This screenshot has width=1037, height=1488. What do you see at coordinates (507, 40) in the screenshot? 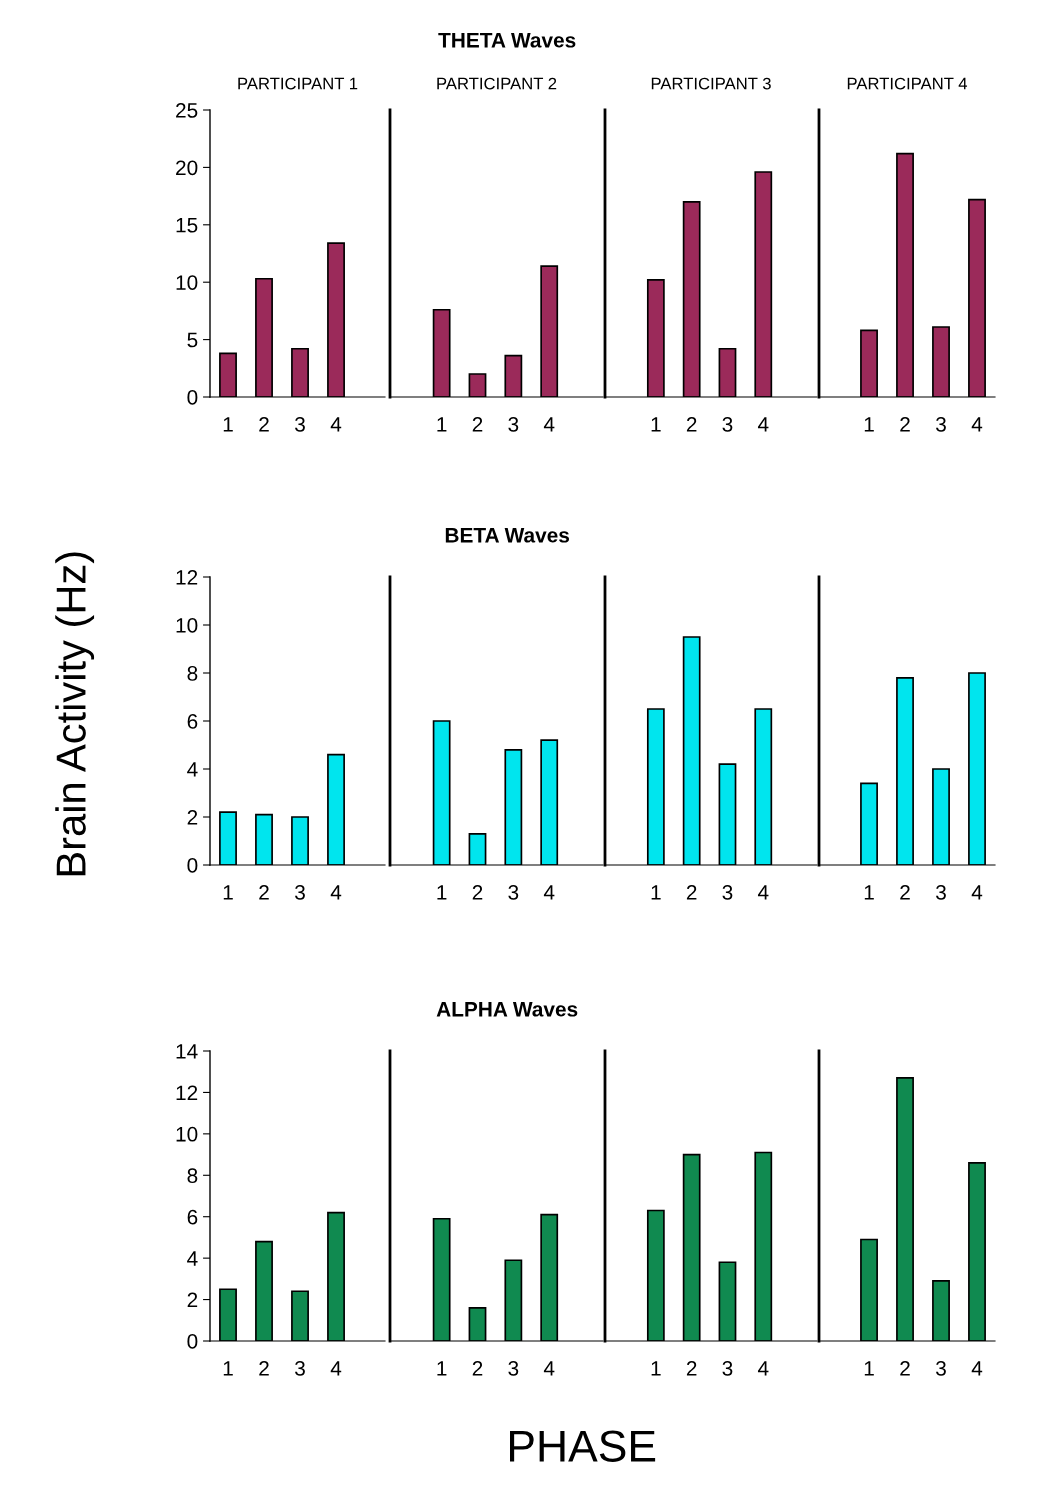
I see `chart-title: THETA Waves` at bounding box center [507, 40].